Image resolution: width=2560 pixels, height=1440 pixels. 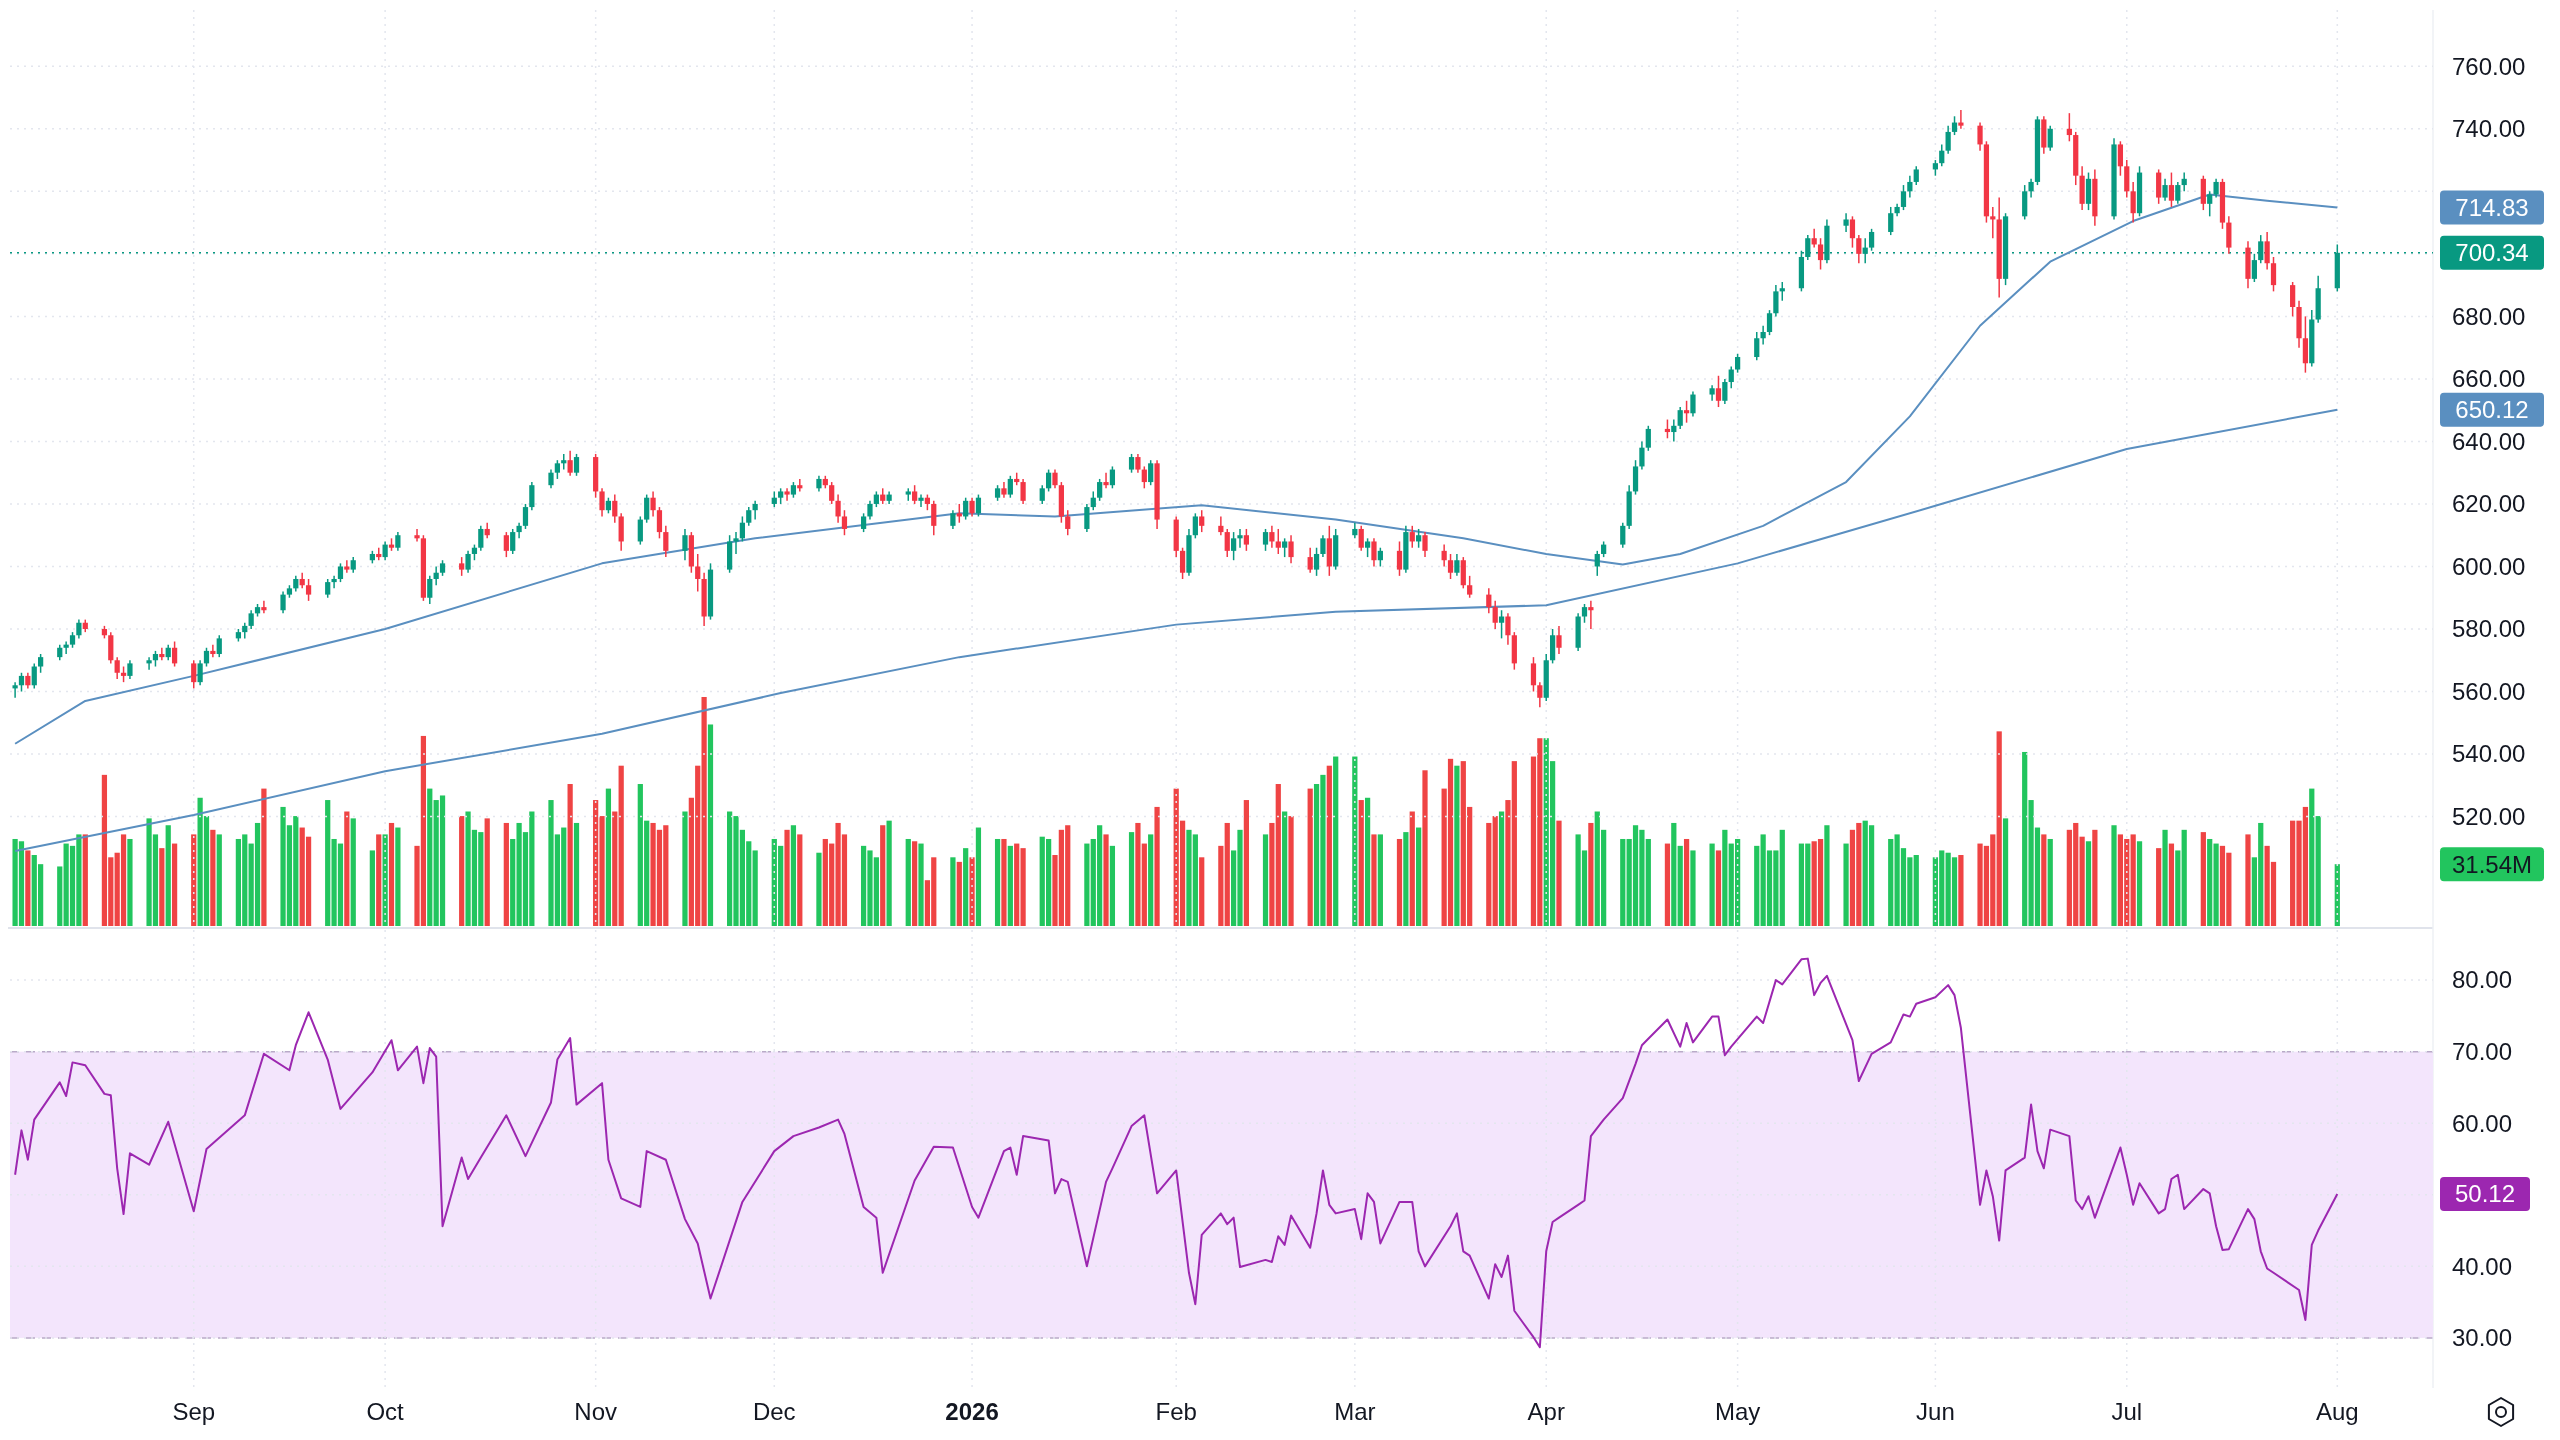 What do you see at coordinates (2482, 980) in the screenshot?
I see `y-tick-label: 80.00` at bounding box center [2482, 980].